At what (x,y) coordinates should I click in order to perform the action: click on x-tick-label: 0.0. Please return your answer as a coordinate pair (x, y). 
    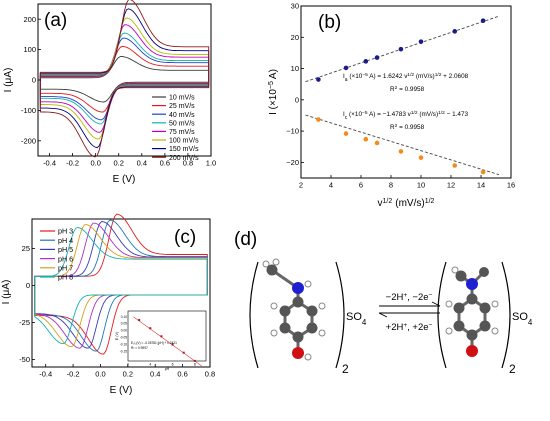
    Looking at the image, I should click on (100, 374).